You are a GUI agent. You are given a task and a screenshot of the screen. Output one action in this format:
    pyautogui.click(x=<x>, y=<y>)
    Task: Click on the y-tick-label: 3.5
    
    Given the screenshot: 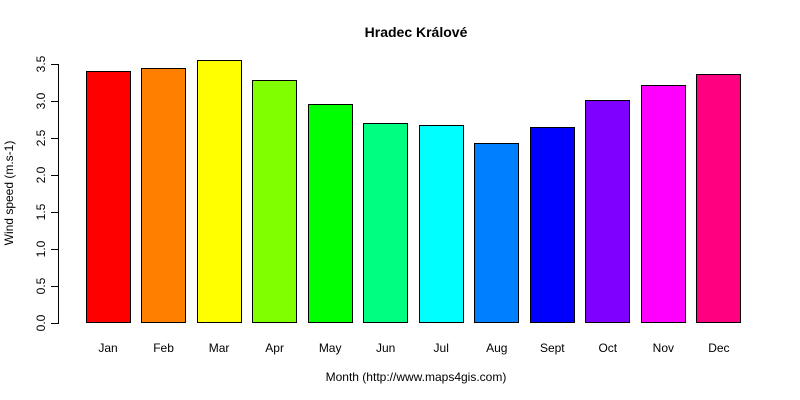 What is the action you would take?
    pyautogui.click(x=41, y=64)
    